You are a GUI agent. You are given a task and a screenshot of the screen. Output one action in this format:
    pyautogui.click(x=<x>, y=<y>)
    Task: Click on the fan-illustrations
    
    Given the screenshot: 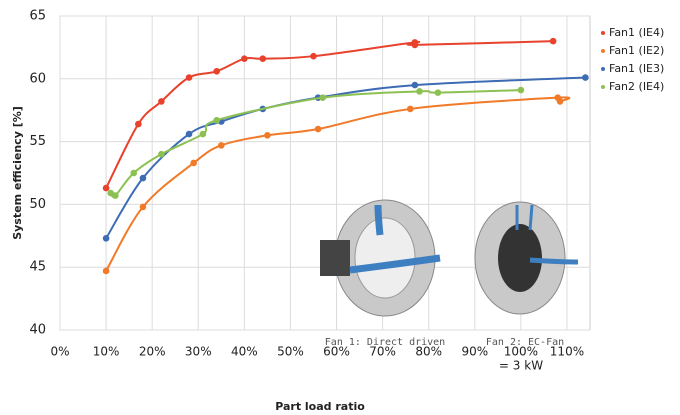 What is the action you would take?
    pyautogui.click(x=449, y=258)
    